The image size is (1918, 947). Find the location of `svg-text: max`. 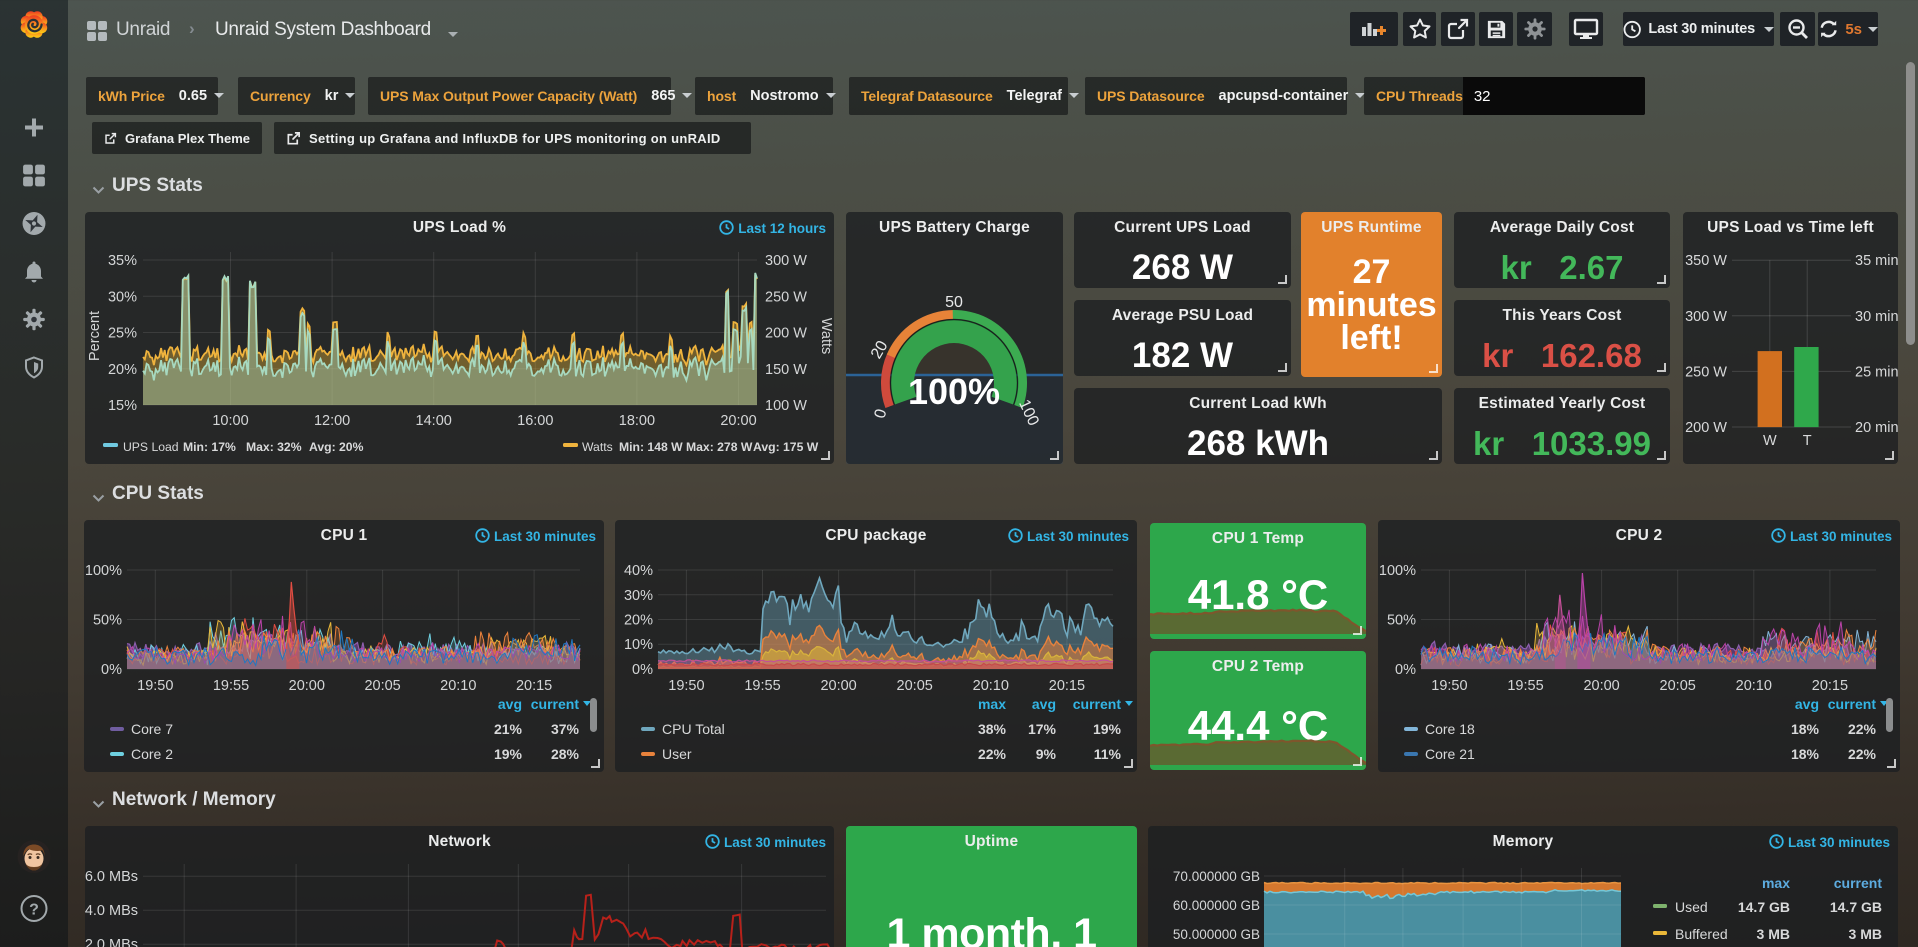

svg-text: max is located at coordinates (1776, 883).